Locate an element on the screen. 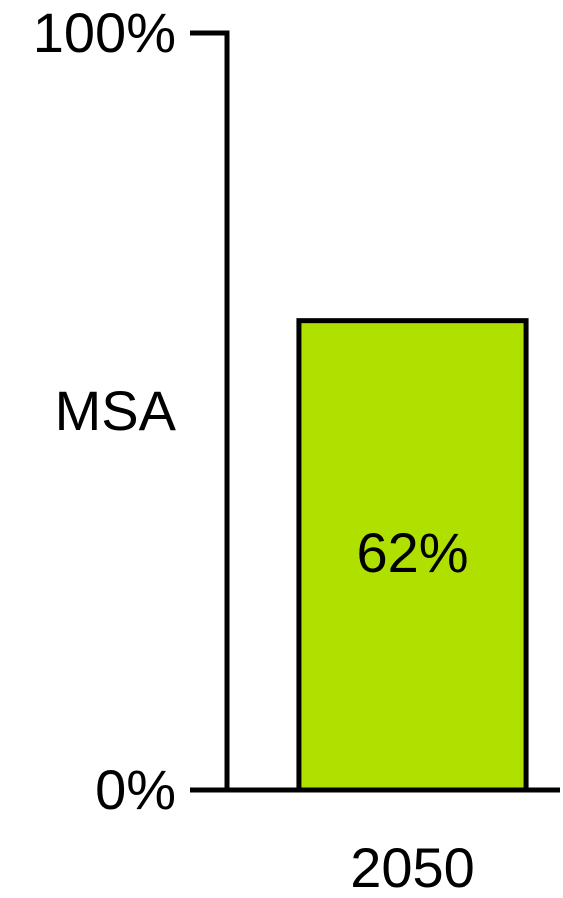  y-axis-label: MSA is located at coordinates (116, 410).